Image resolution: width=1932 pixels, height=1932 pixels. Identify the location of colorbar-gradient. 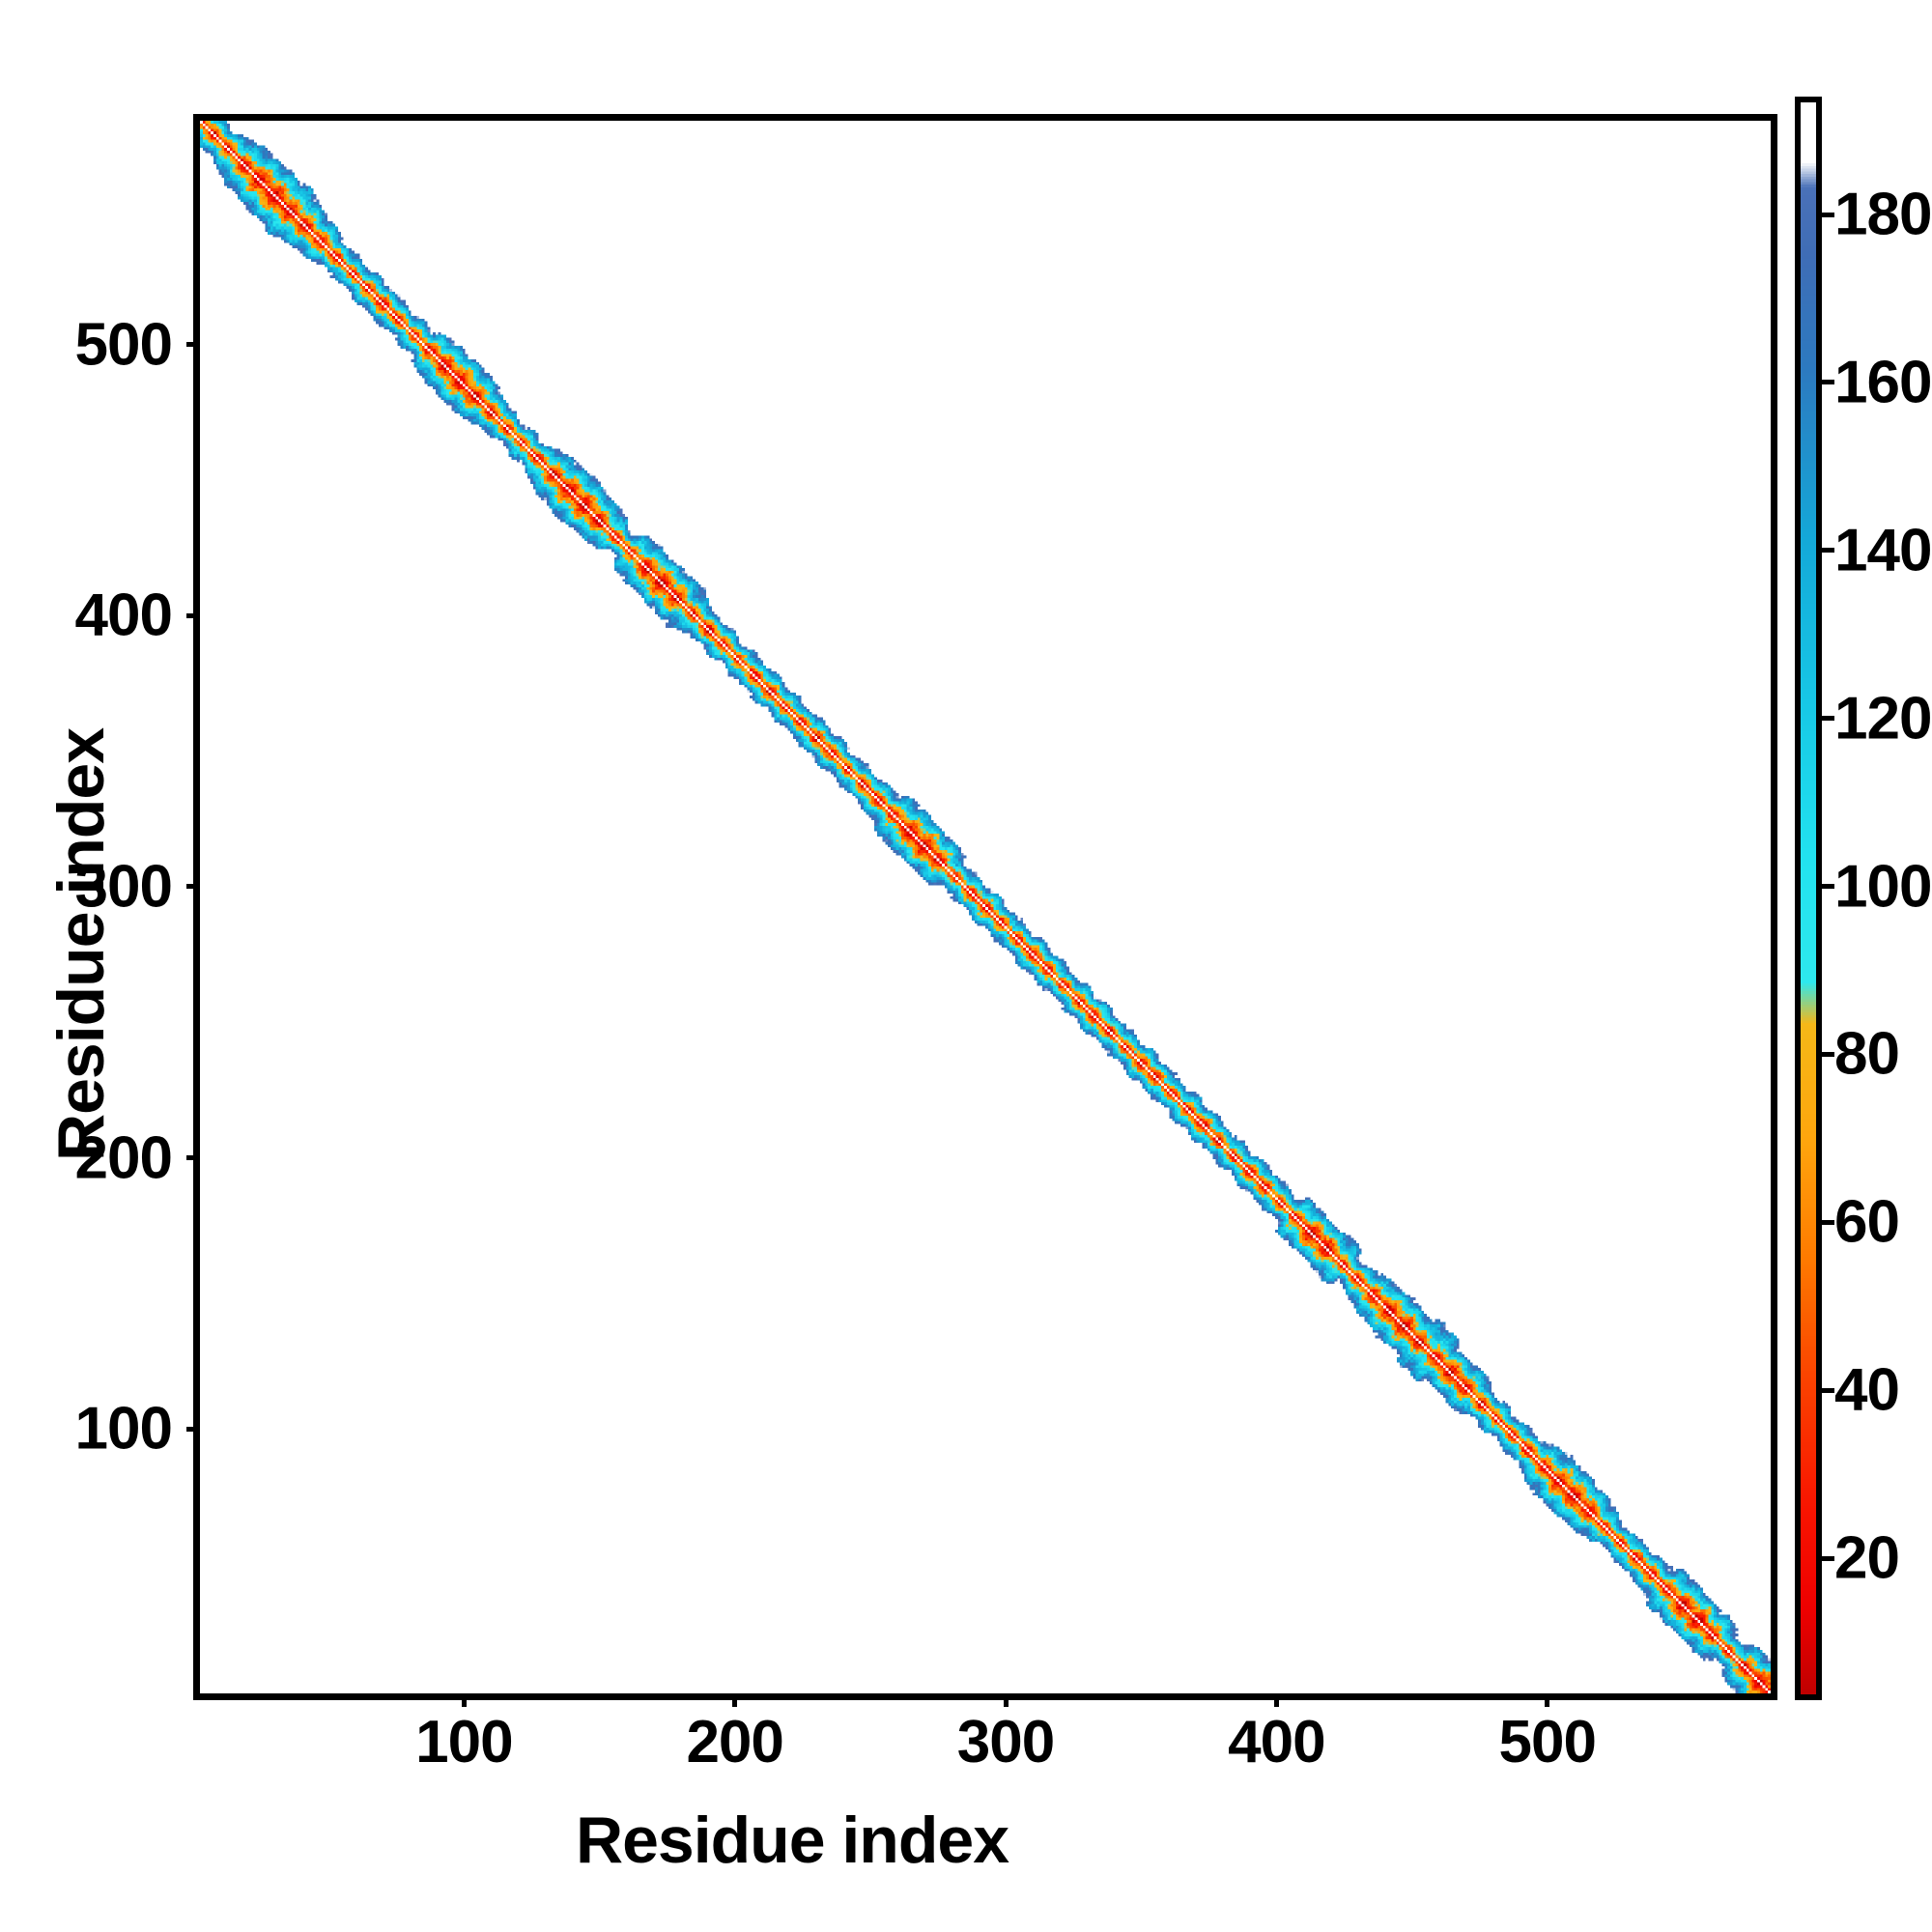
(1808, 898).